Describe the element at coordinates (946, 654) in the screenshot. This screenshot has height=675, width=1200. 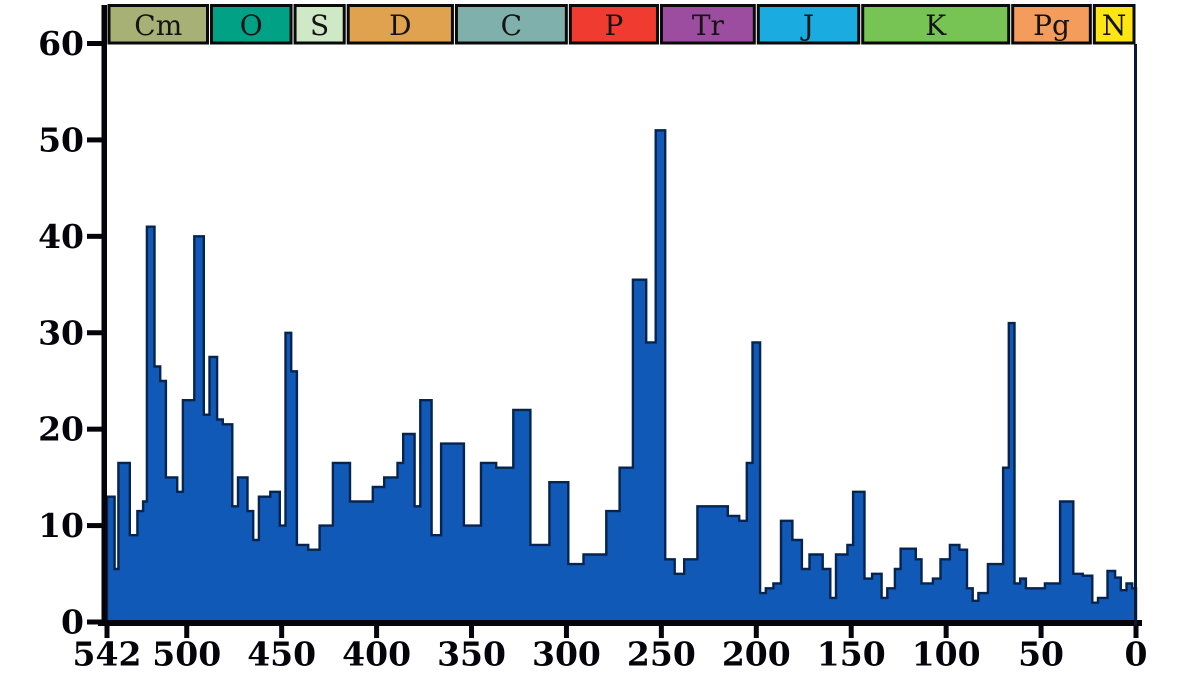
I see `x-tick-label-100: 100` at that location.